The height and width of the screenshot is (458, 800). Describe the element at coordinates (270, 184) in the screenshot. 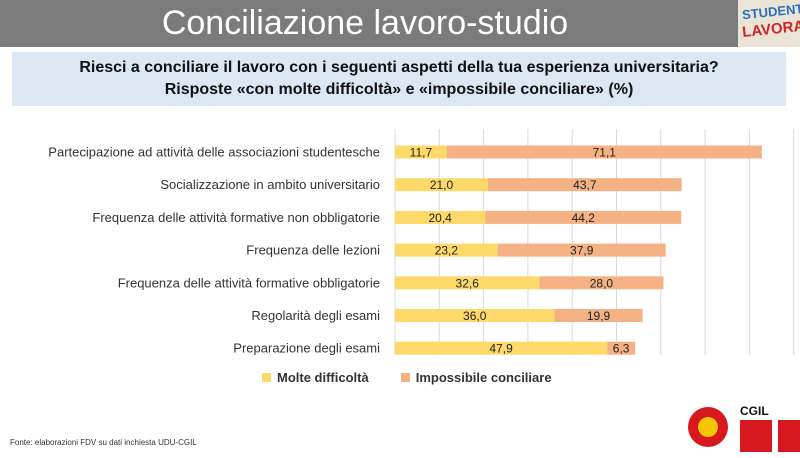

I see `category-label: Socializzazione in ambito universitario` at that location.